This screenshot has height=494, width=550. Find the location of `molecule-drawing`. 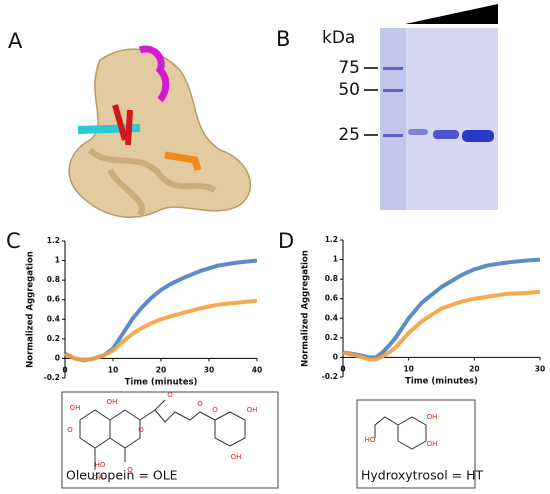

molecule-drawing is located at coordinates (253, 434).